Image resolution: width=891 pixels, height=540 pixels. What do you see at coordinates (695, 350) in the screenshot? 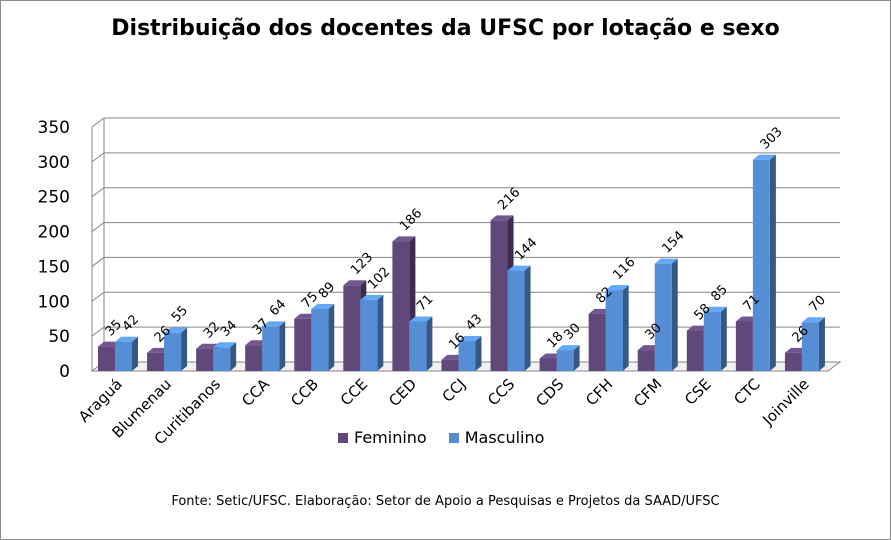
I see `bar-feminino-cse` at bounding box center [695, 350].